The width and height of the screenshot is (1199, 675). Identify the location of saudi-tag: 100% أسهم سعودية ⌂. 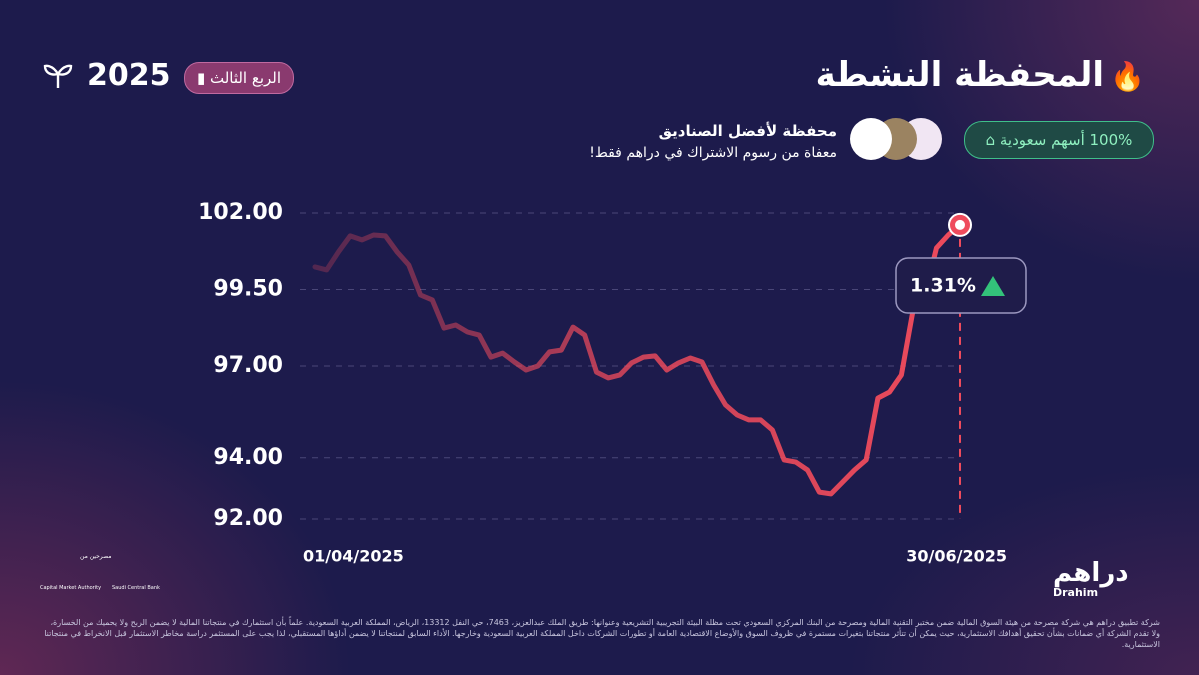
(1059, 140).